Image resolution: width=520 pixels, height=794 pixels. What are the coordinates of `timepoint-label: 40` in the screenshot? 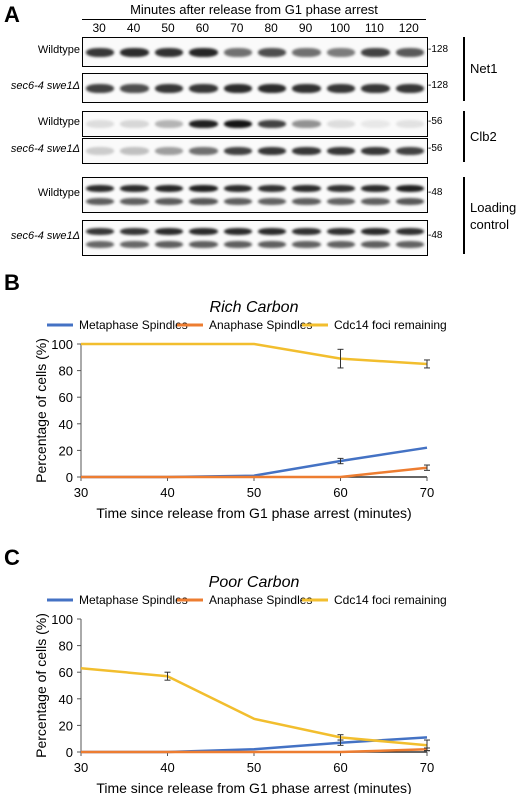 It's located at (133, 28).